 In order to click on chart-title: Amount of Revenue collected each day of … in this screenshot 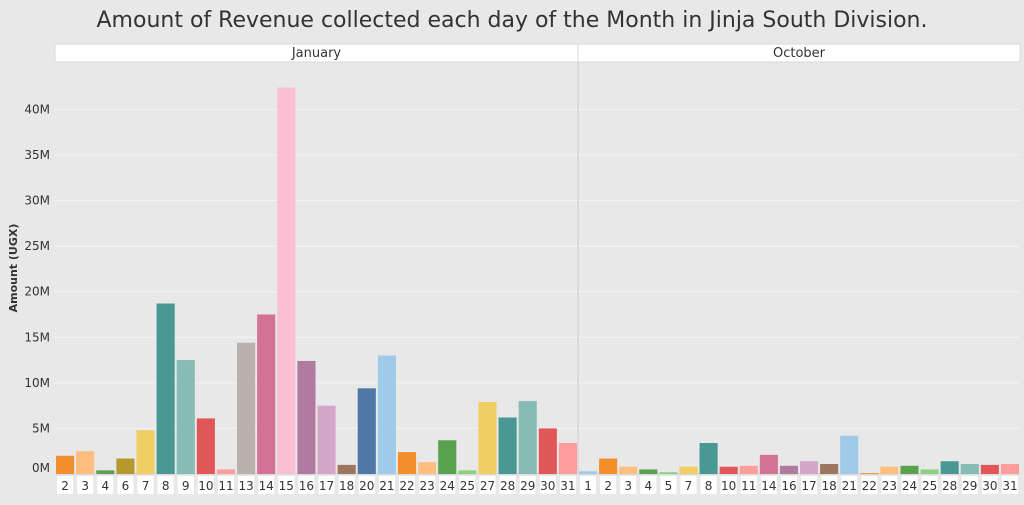, I will do `click(512, 20)`.